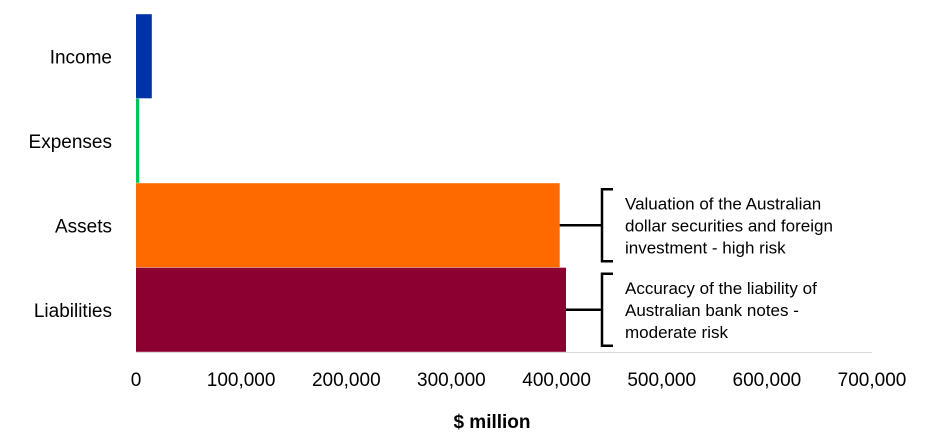 The image size is (931, 446). I want to click on bar-expenses, so click(138, 140).